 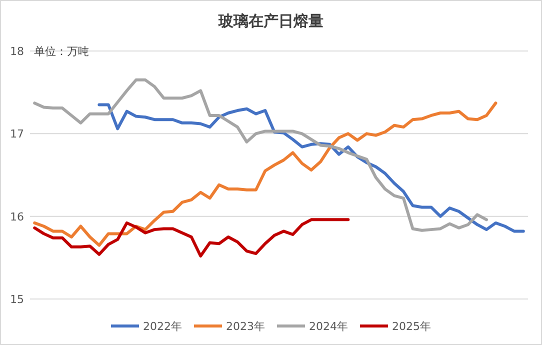 What do you see at coordinates (162, 326) in the screenshot?
I see `legend-label: 2022年` at bounding box center [162, 326].